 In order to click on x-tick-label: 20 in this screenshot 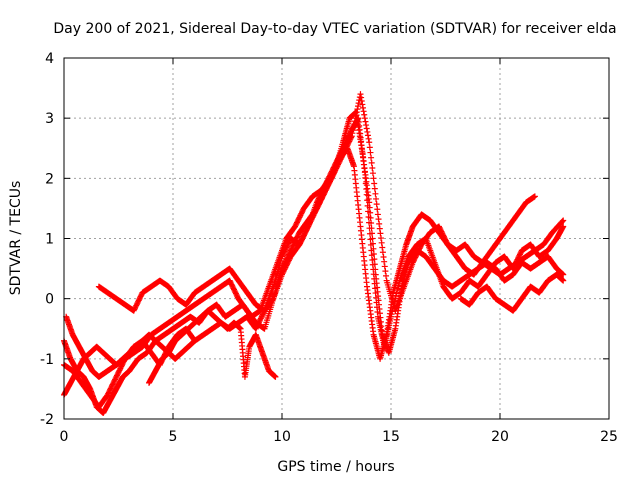, I will do `click(500, 437)`.